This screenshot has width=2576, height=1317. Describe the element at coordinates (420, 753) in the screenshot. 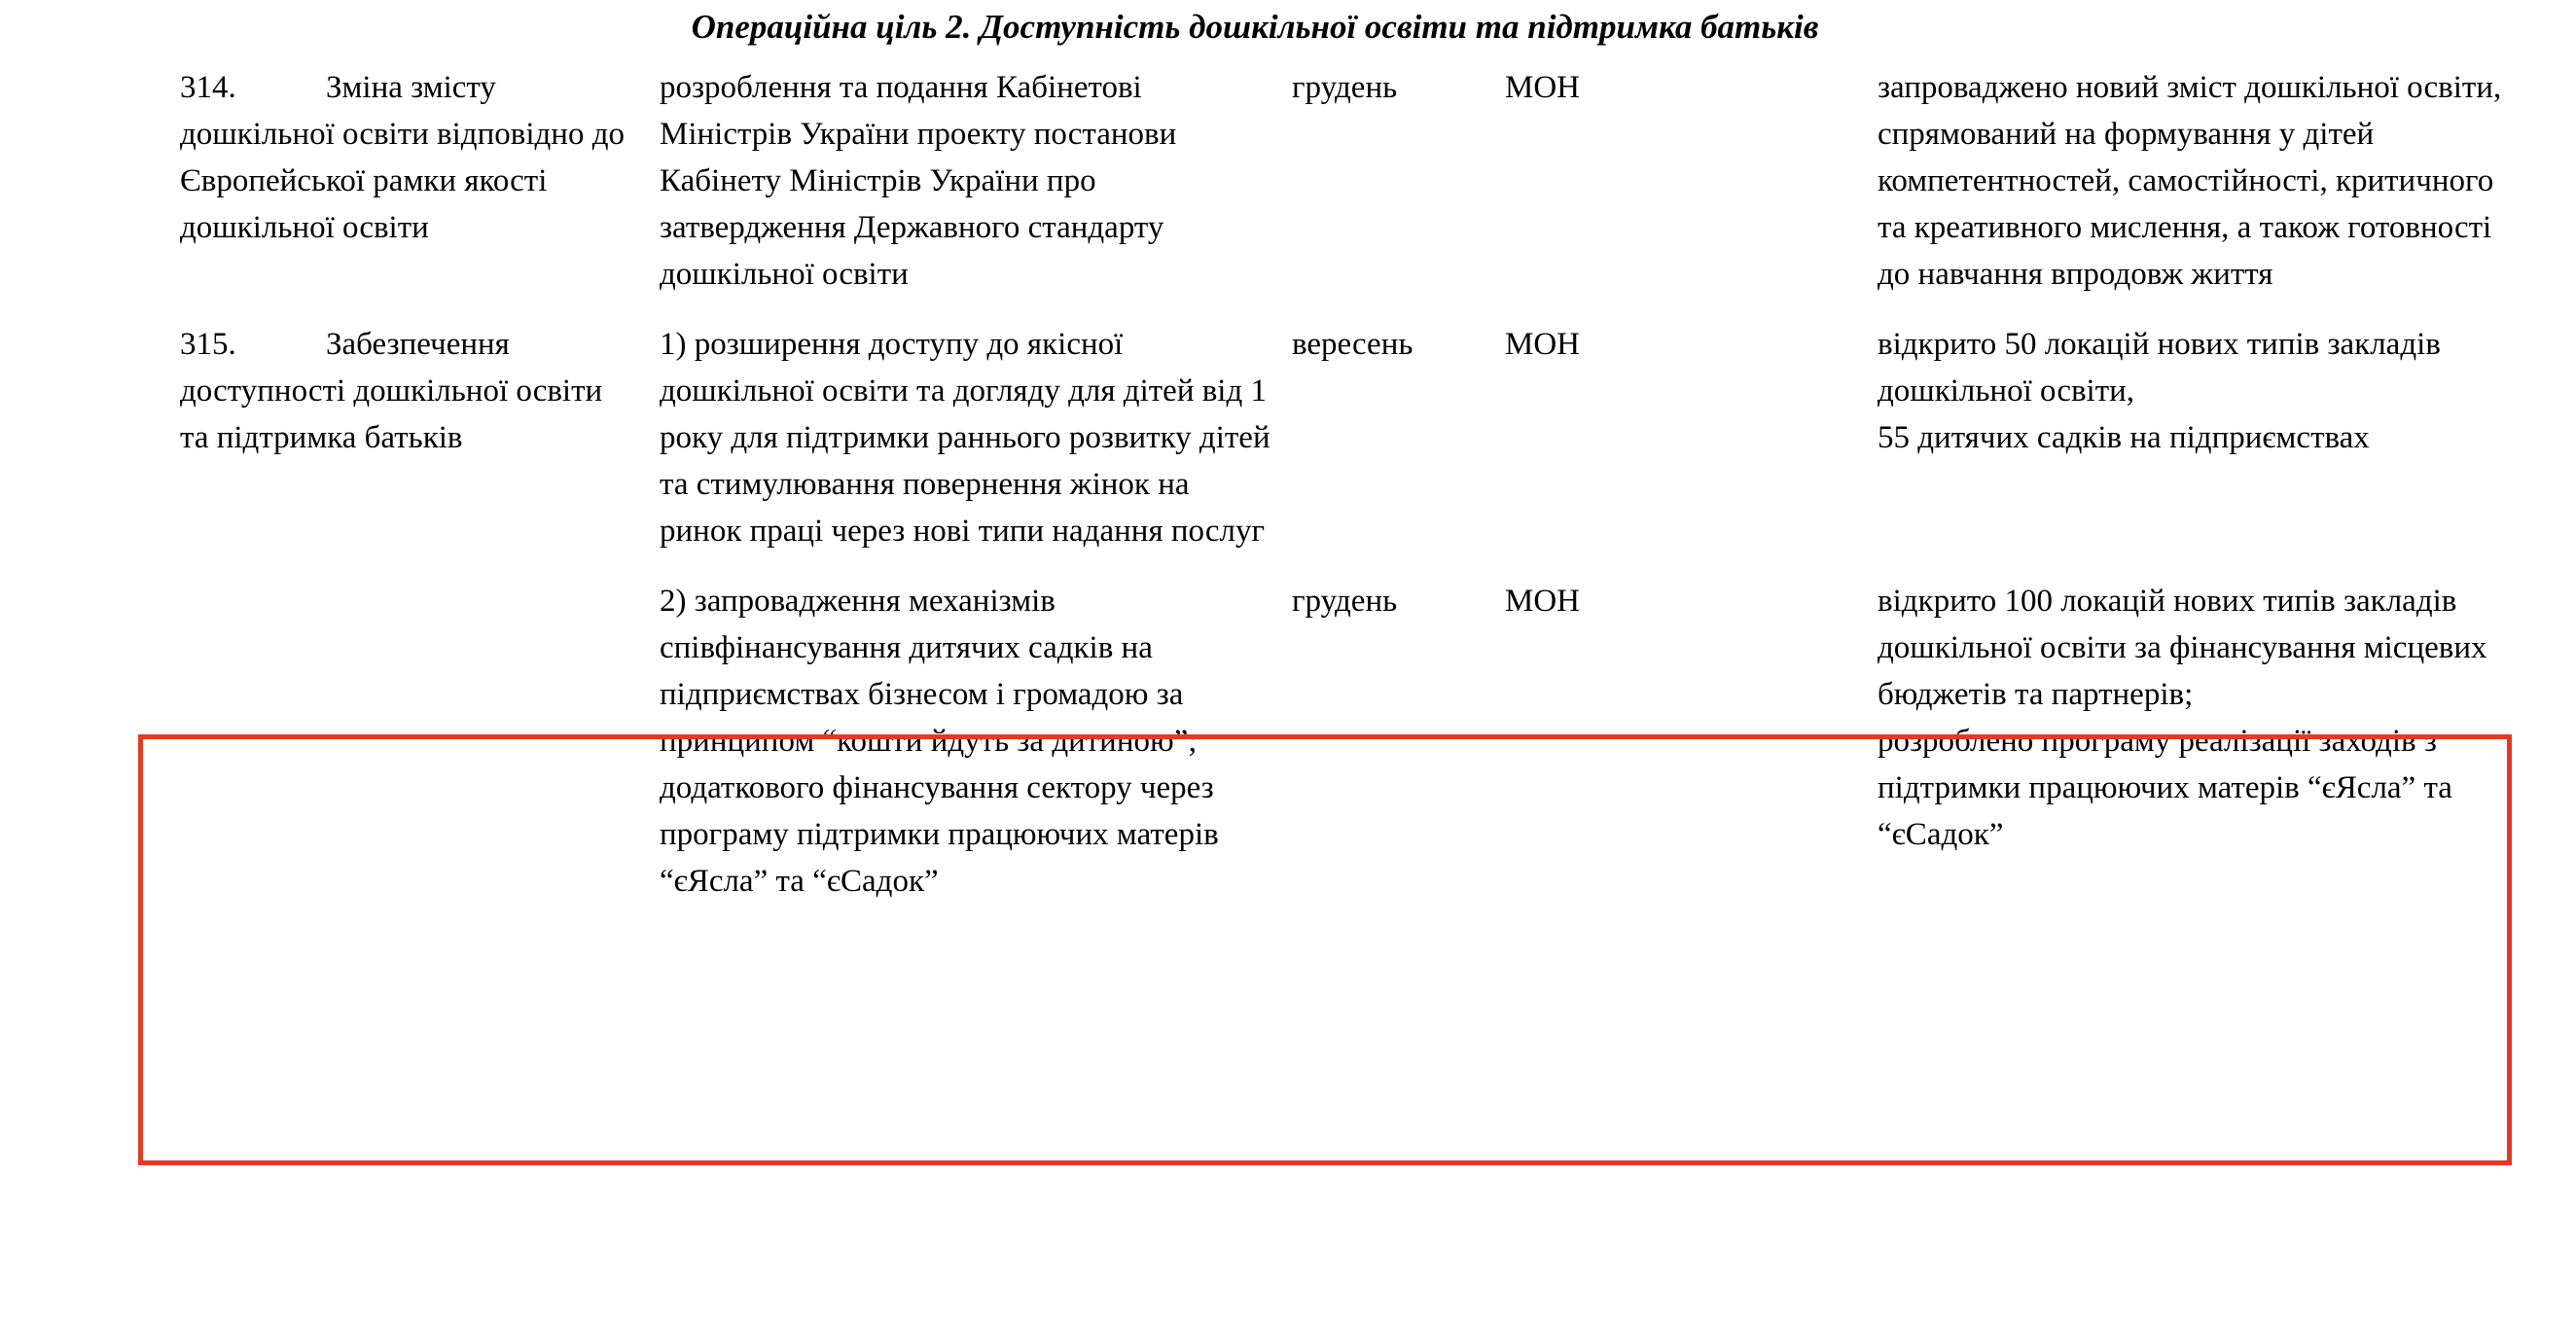

I see `cell-item-name` at that location.